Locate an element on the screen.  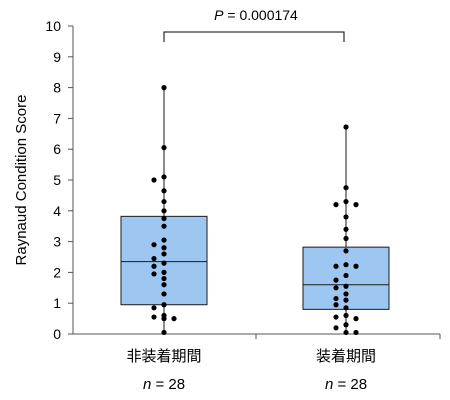
y-tick-label: 8 is located at coordinates (57, 88).